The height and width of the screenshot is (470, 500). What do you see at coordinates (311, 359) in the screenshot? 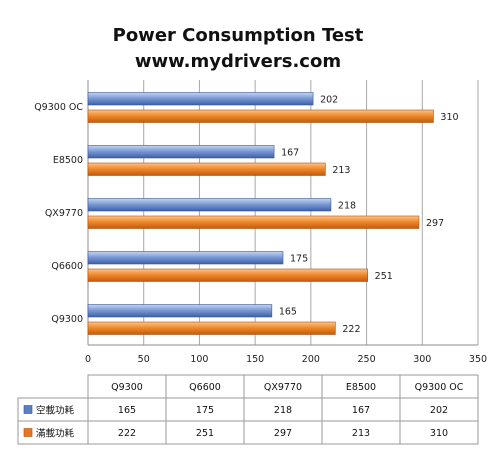
I see `x-tick-label-4: 200` at bounding box center [311, 359].